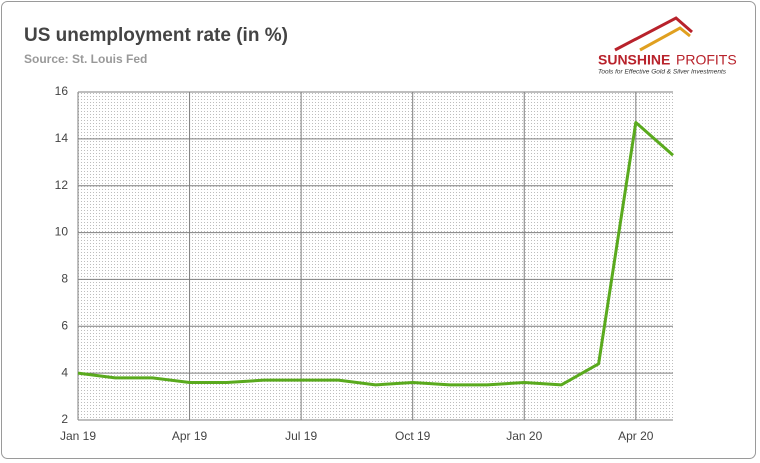 This screenshot has width=760, height=463. Describe the element at coordinates (301, 436) in the screenshot. I see `x-tick-label: Jul 19` at that location.